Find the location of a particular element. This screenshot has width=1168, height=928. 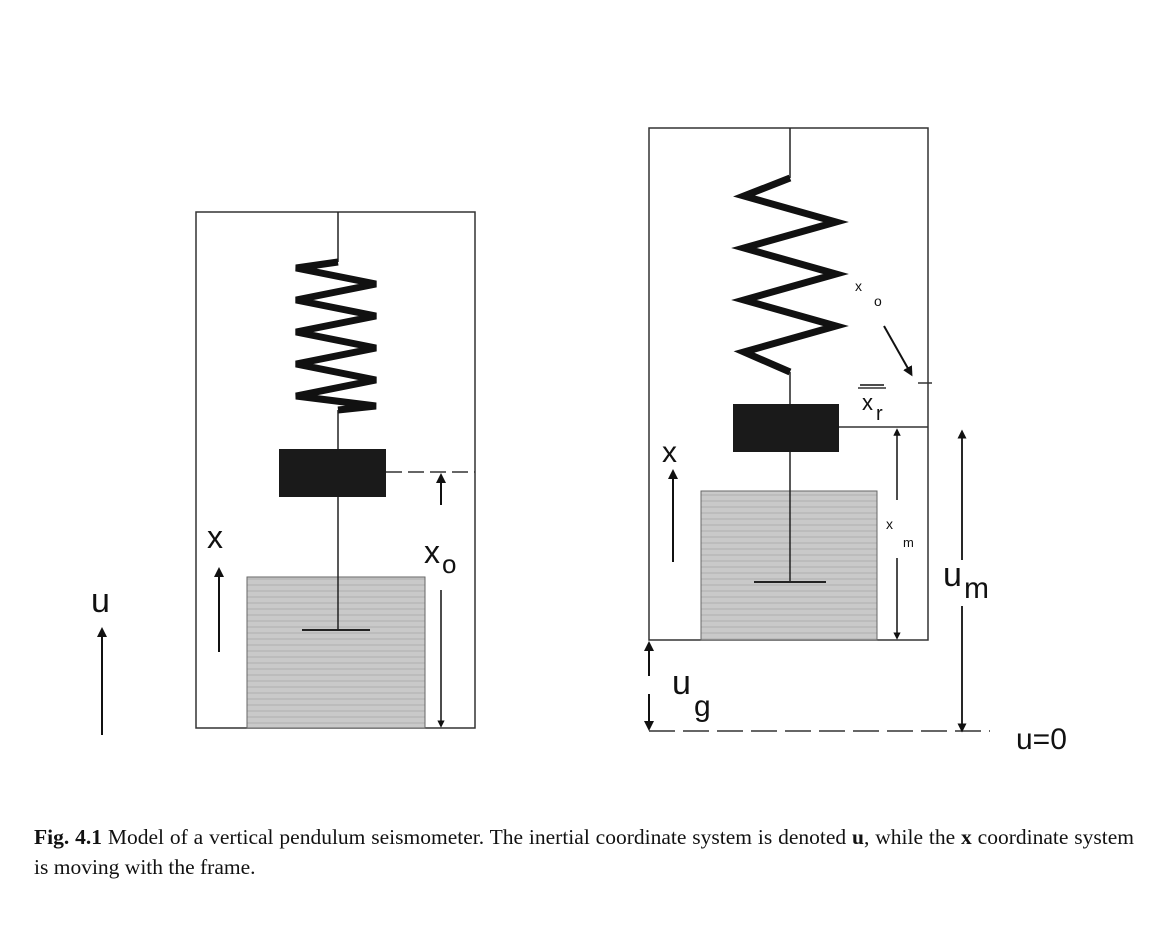

right-base-block is located at coordinates (789, 565).